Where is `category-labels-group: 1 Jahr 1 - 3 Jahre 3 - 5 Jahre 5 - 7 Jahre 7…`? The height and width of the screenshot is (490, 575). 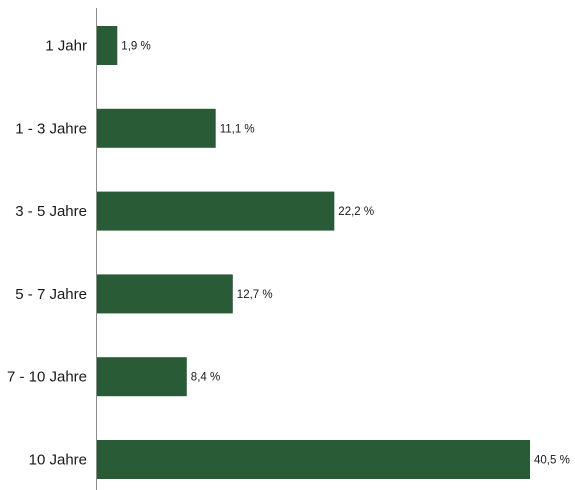
category-labels-group: 1 Jahr 1 - 3 Jahre 3 - 5 Jahre 5 - 7 Jahre 7… is located at coordinates (47, 253).